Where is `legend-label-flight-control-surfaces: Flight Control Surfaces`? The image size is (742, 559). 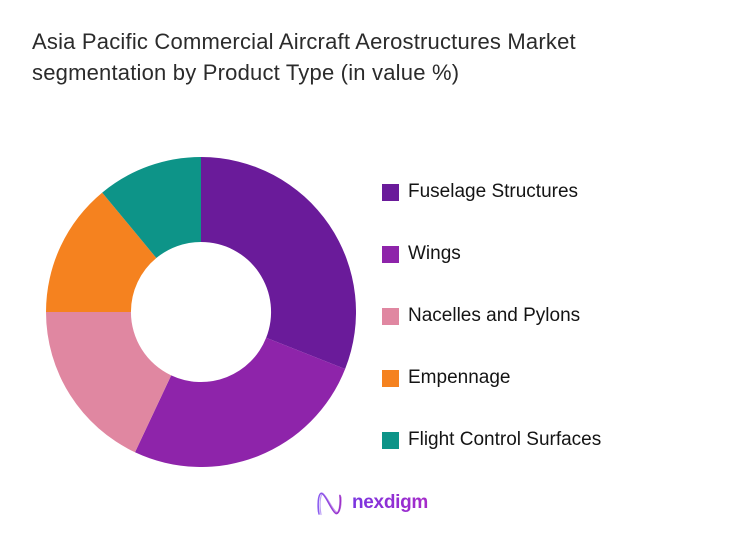 legend-label-flight-control-surfaces: Flight Control Surfaces is located at coordinates (505, 439).